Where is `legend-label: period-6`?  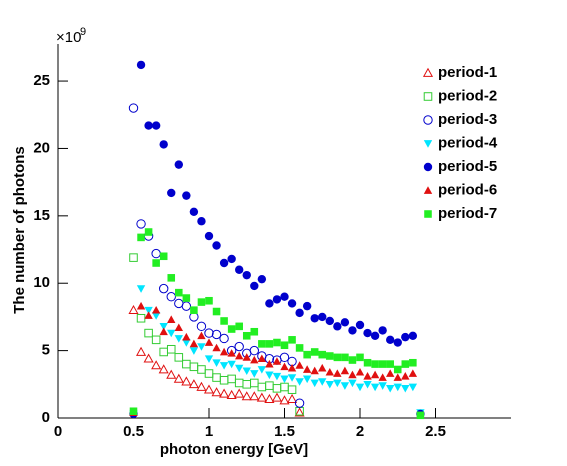 legend-label: period-6 is located at coordinates (467, 189).